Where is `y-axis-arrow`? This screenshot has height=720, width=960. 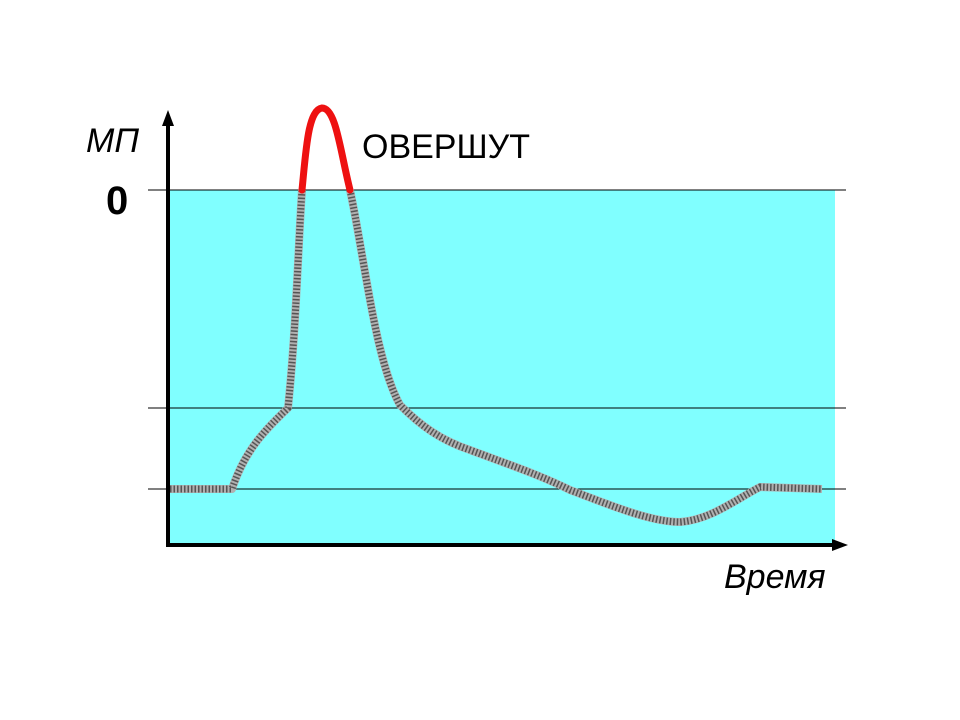 y-axis-arrow is located at coordinates (168, 118).